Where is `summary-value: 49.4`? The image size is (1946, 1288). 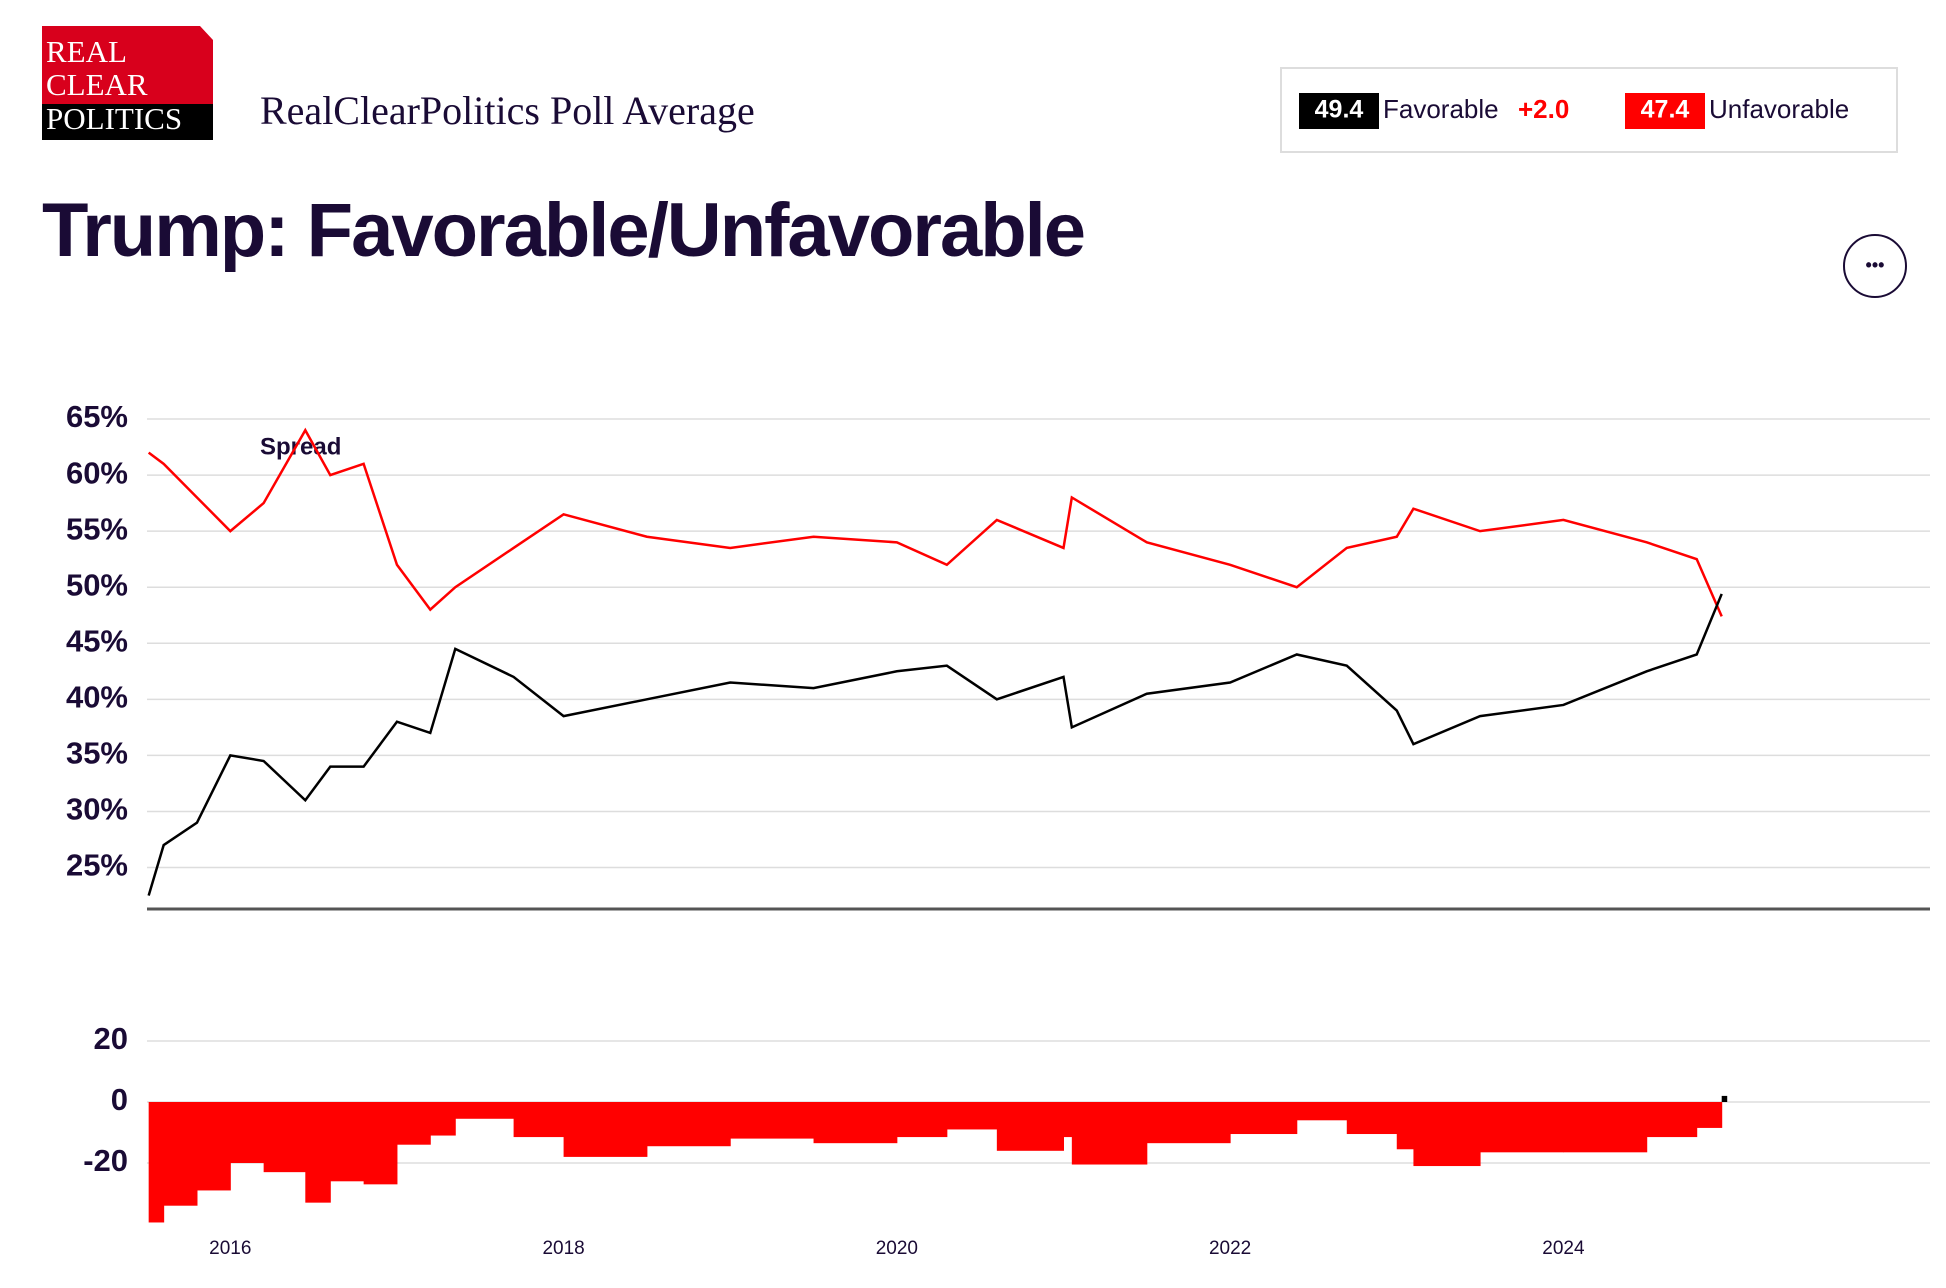
summary-value: 49.4 is located at coordinates (1339, 110).